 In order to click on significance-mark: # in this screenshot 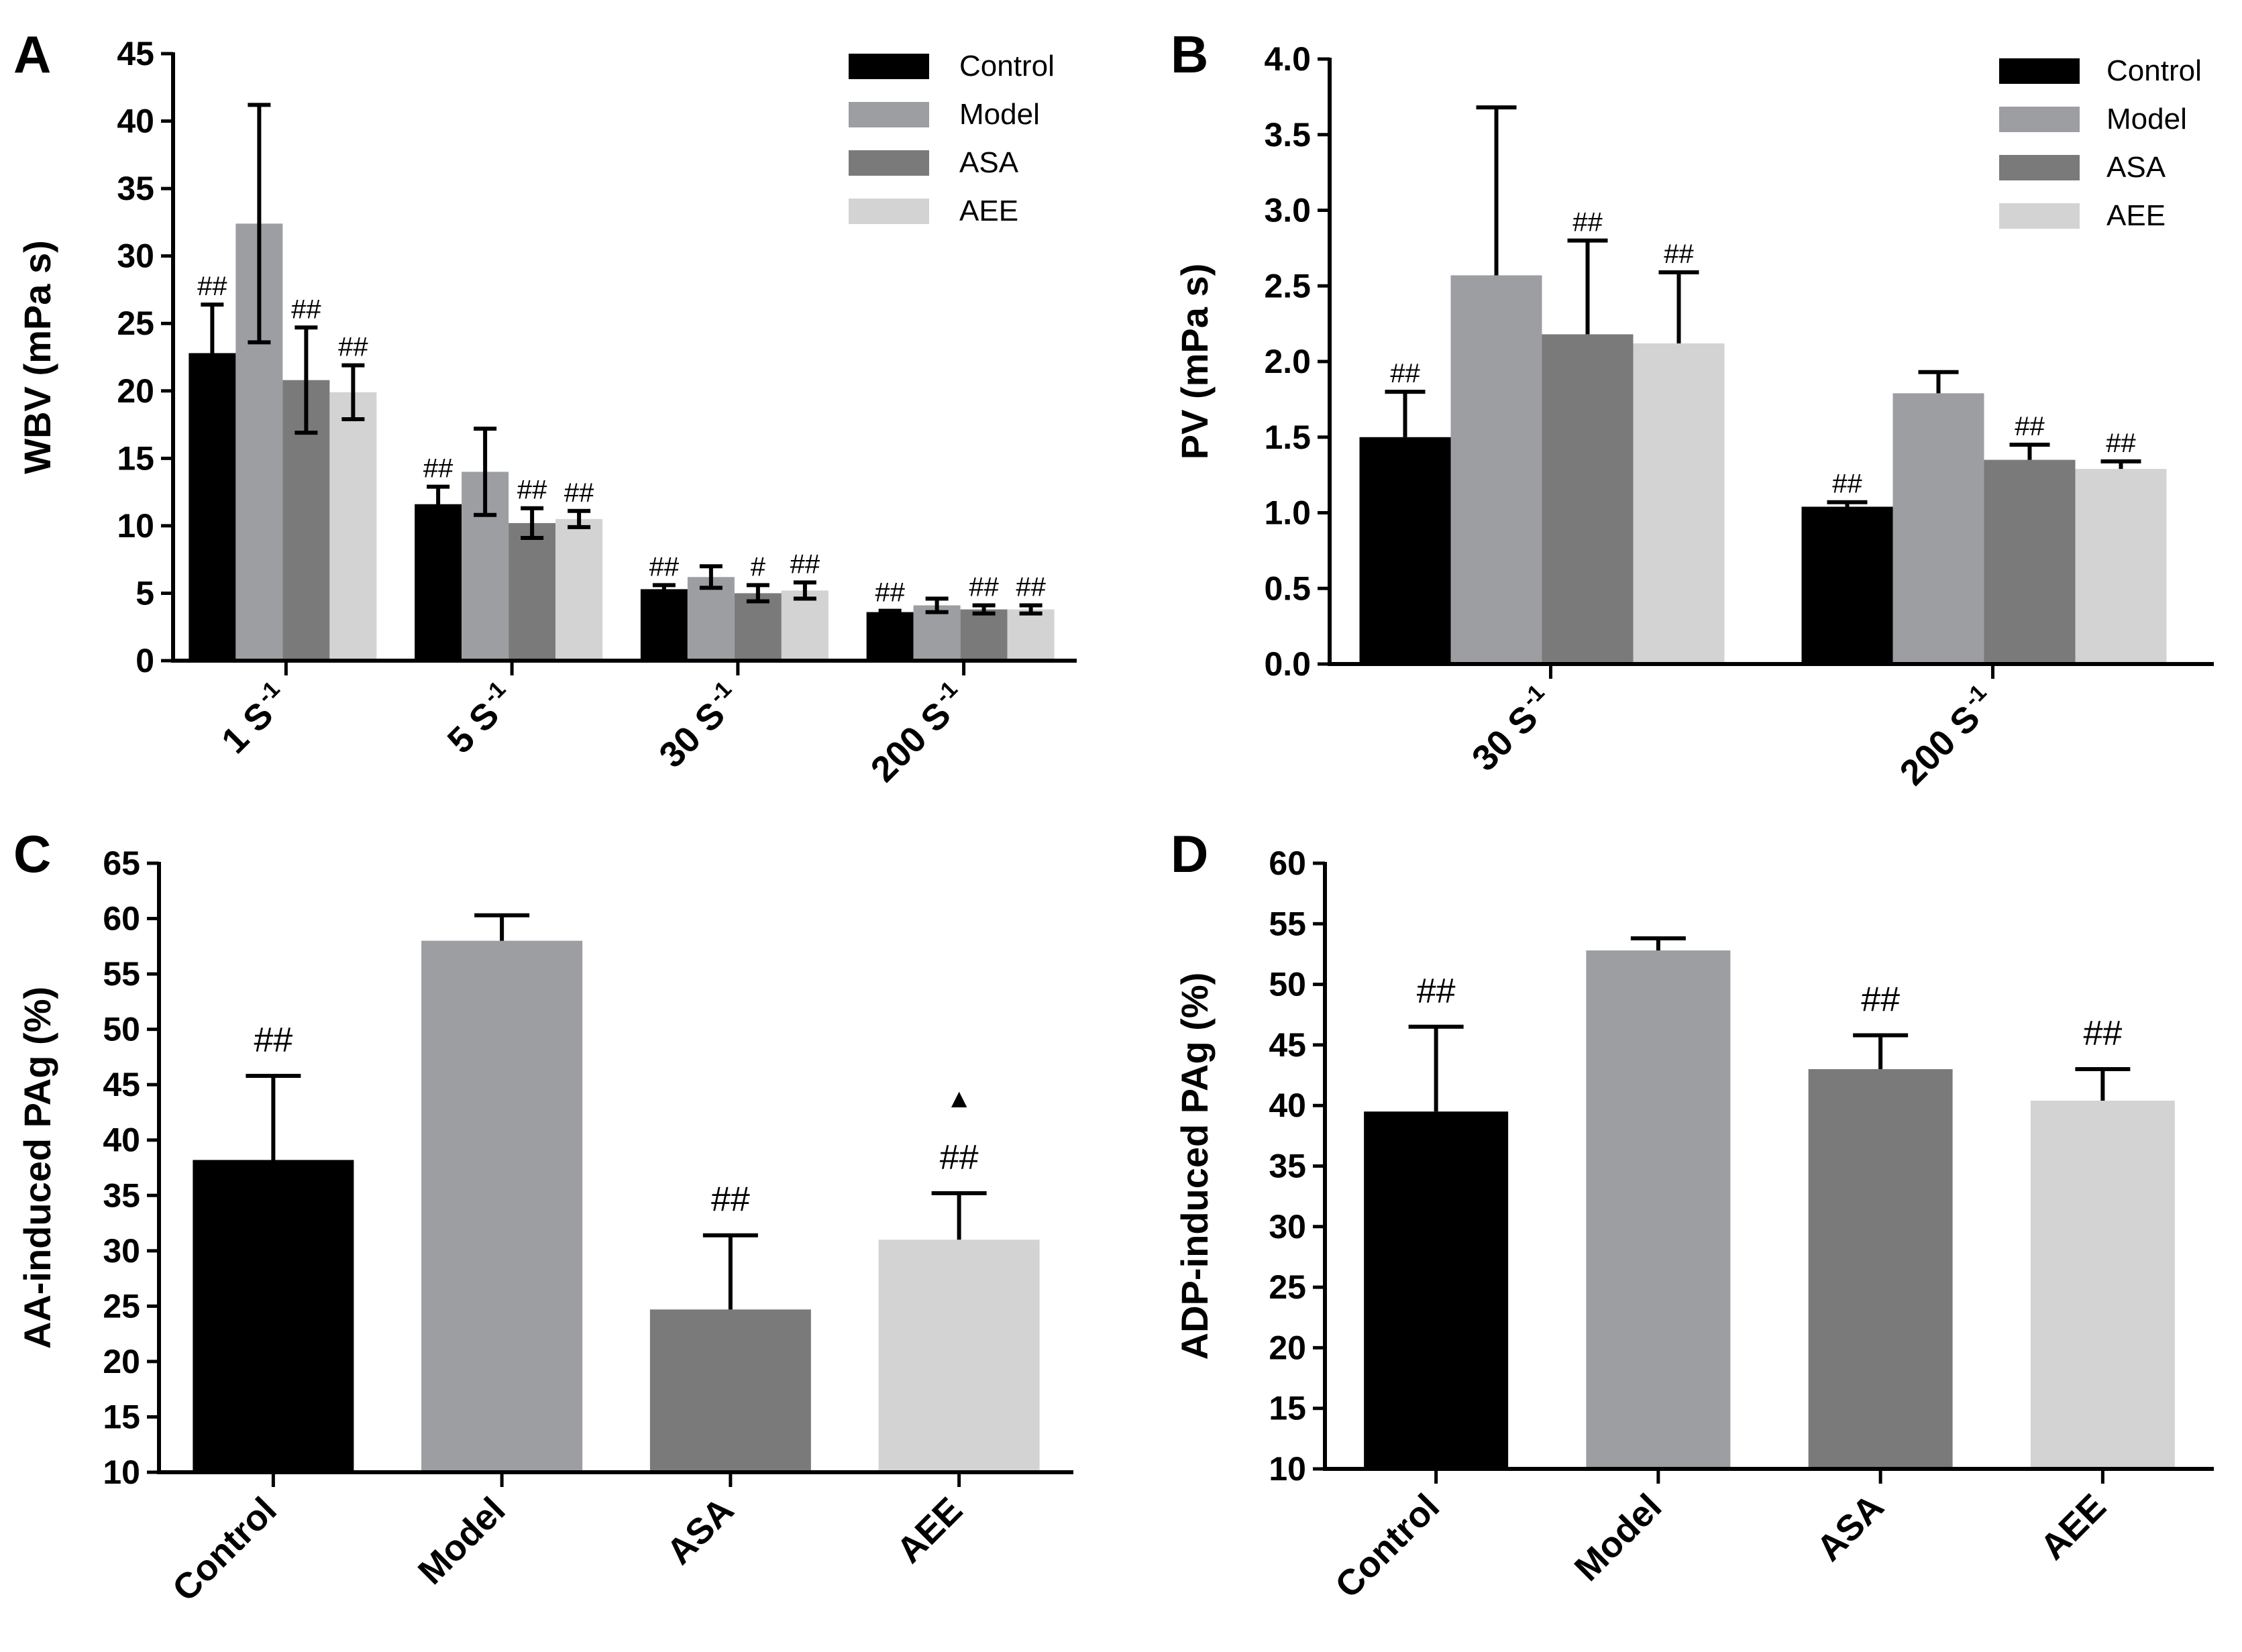, I will do `click(758, 567)`.